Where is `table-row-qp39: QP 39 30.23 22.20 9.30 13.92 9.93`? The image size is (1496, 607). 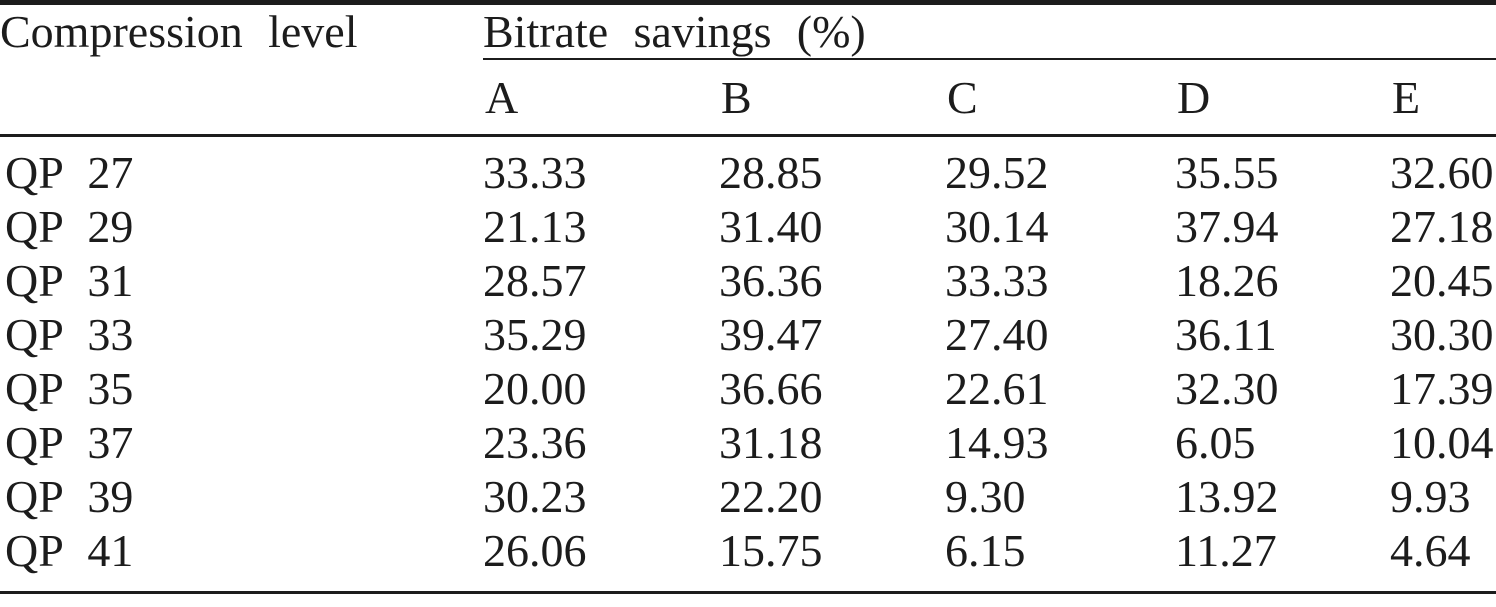 table-row-qp39: QP 39 30.23 22.20 9.30 13.92 9.93 is located at coordinates (748, 496).